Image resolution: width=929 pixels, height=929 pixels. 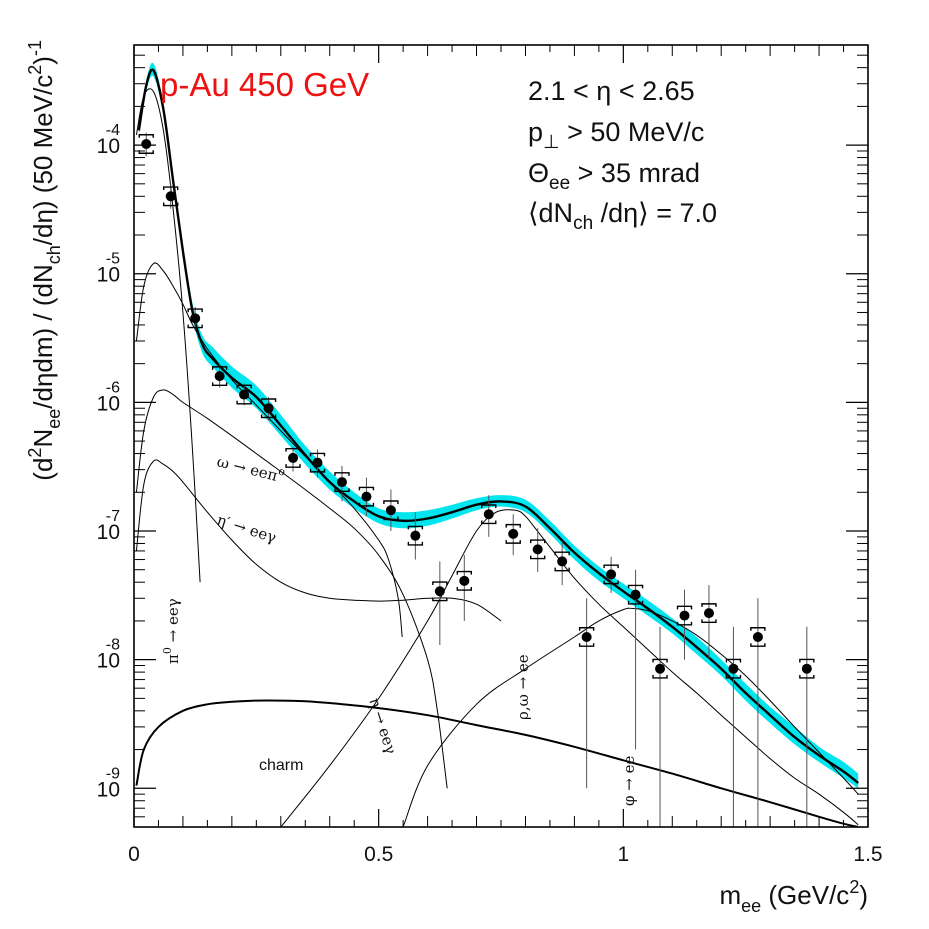 What do you see at coordinates (614, 176) in the screenshot?
I see `info-opening-angle-cut: Θee > 35 mrad` at bounding box center [614, 176].